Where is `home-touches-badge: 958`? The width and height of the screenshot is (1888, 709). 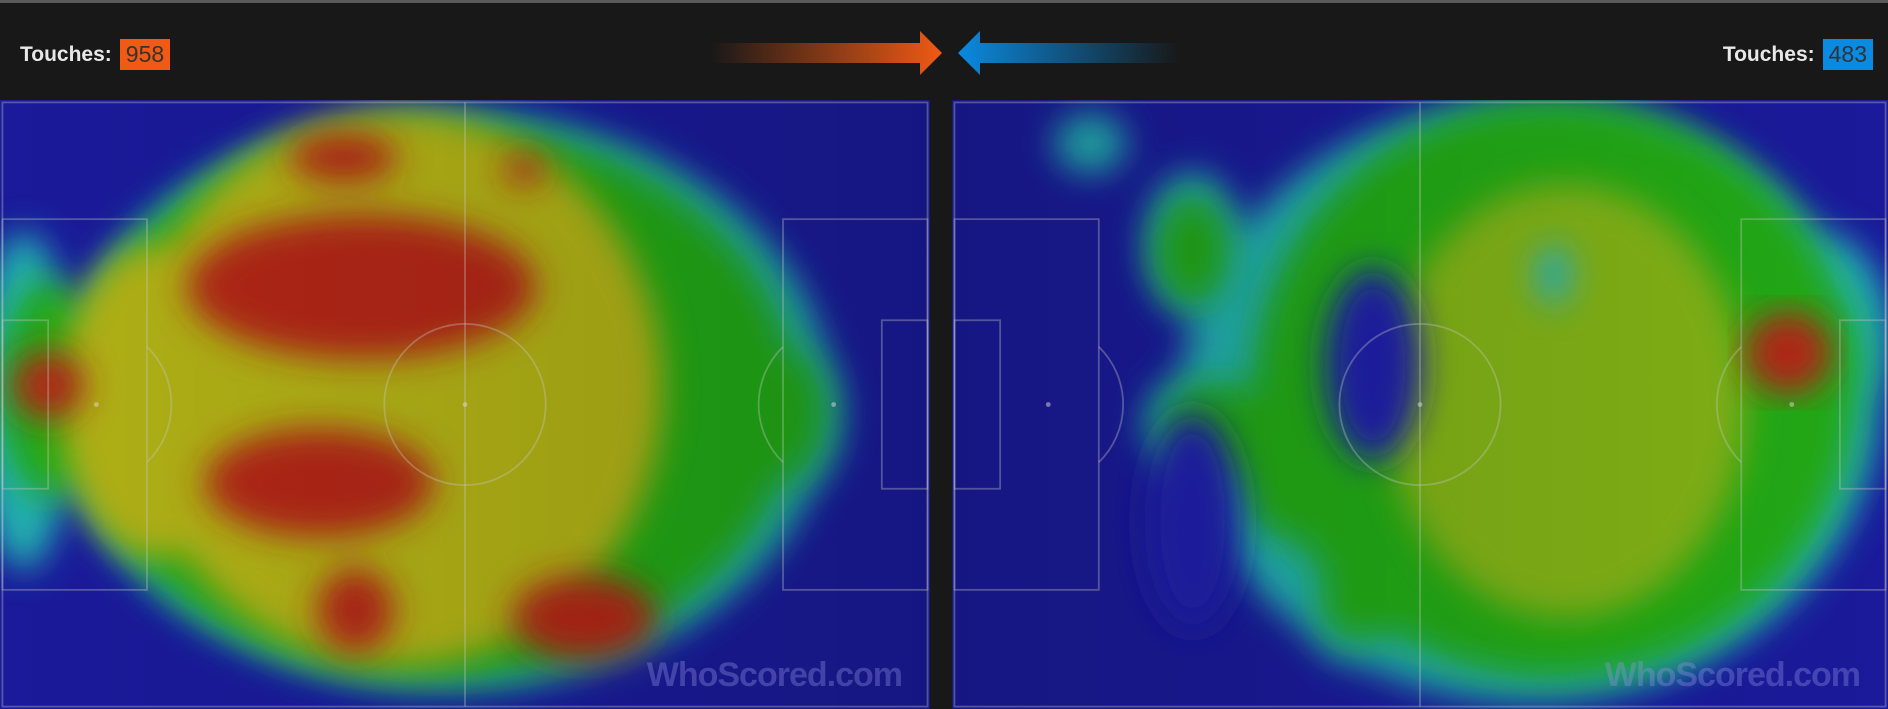 home-touches-badge: 958 is located at coordinates (145, 54).